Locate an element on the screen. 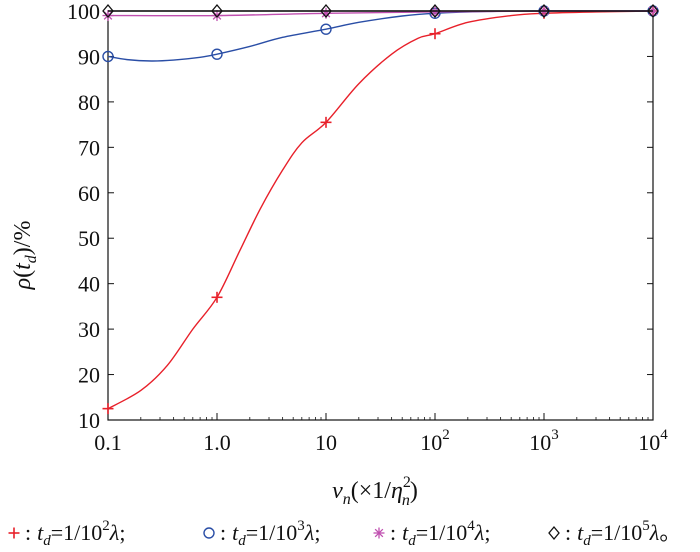 The width and height of the screenshot is (700, 552). legend-entry: : td=1/103λ; is located at coordinates (270, 533).